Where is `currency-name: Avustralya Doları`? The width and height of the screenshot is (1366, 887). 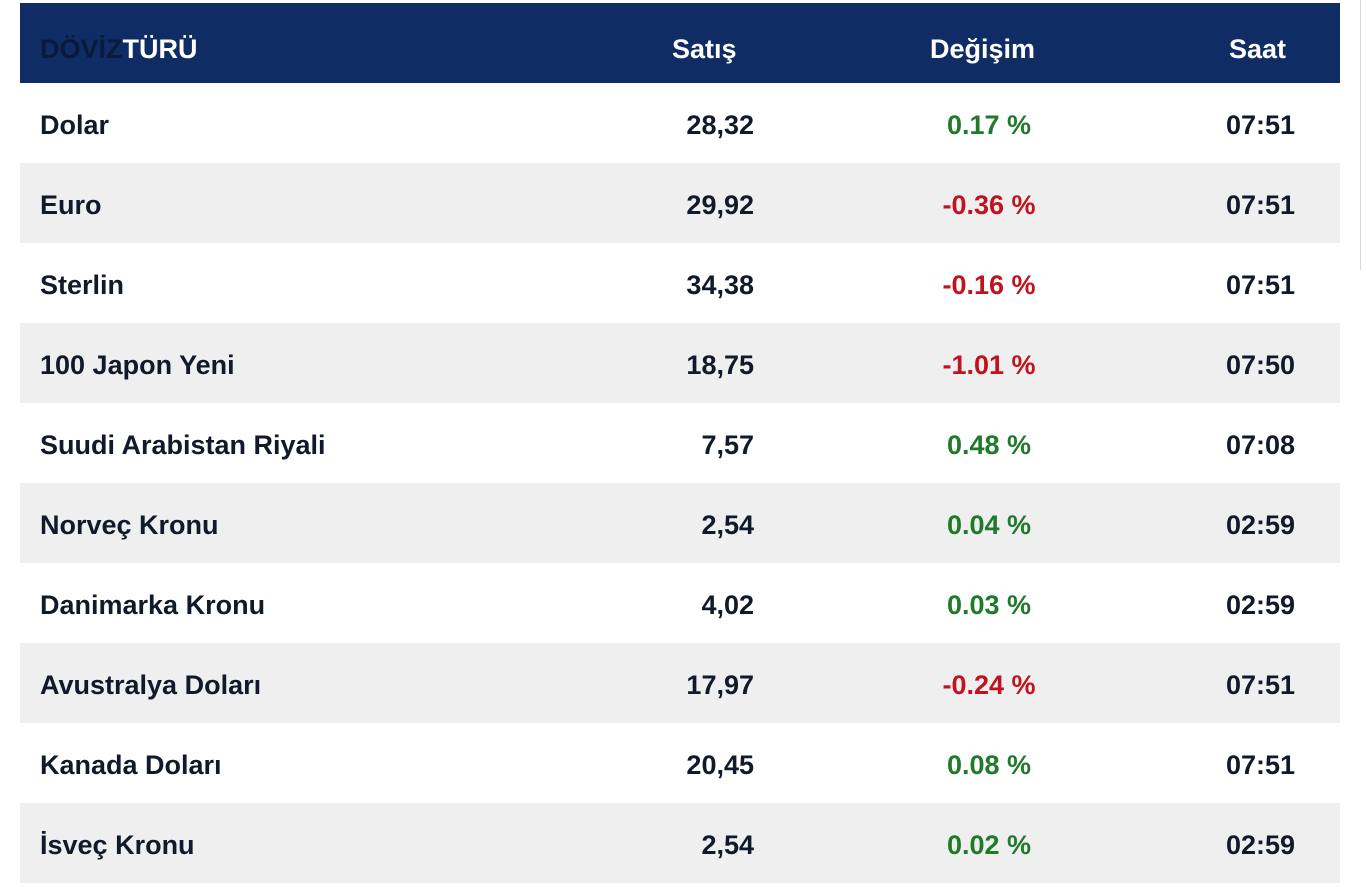
currency-name: Avustralya Doları is located at coordinates (151, 685).